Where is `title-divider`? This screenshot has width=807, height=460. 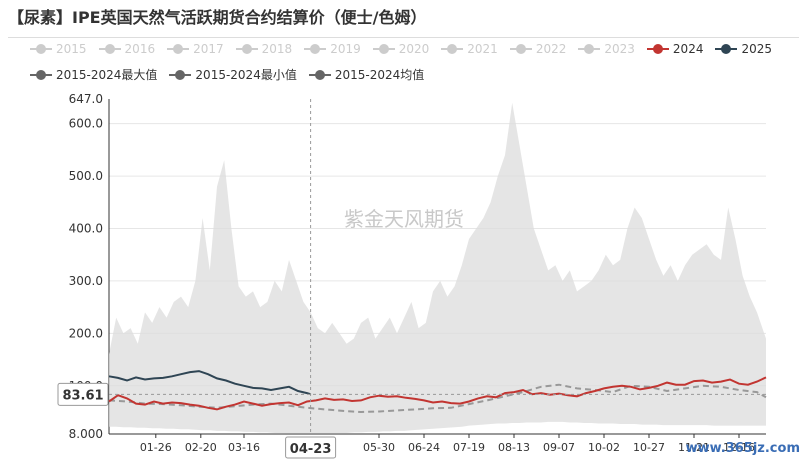 title-divider is located at coordinates (403, 37).